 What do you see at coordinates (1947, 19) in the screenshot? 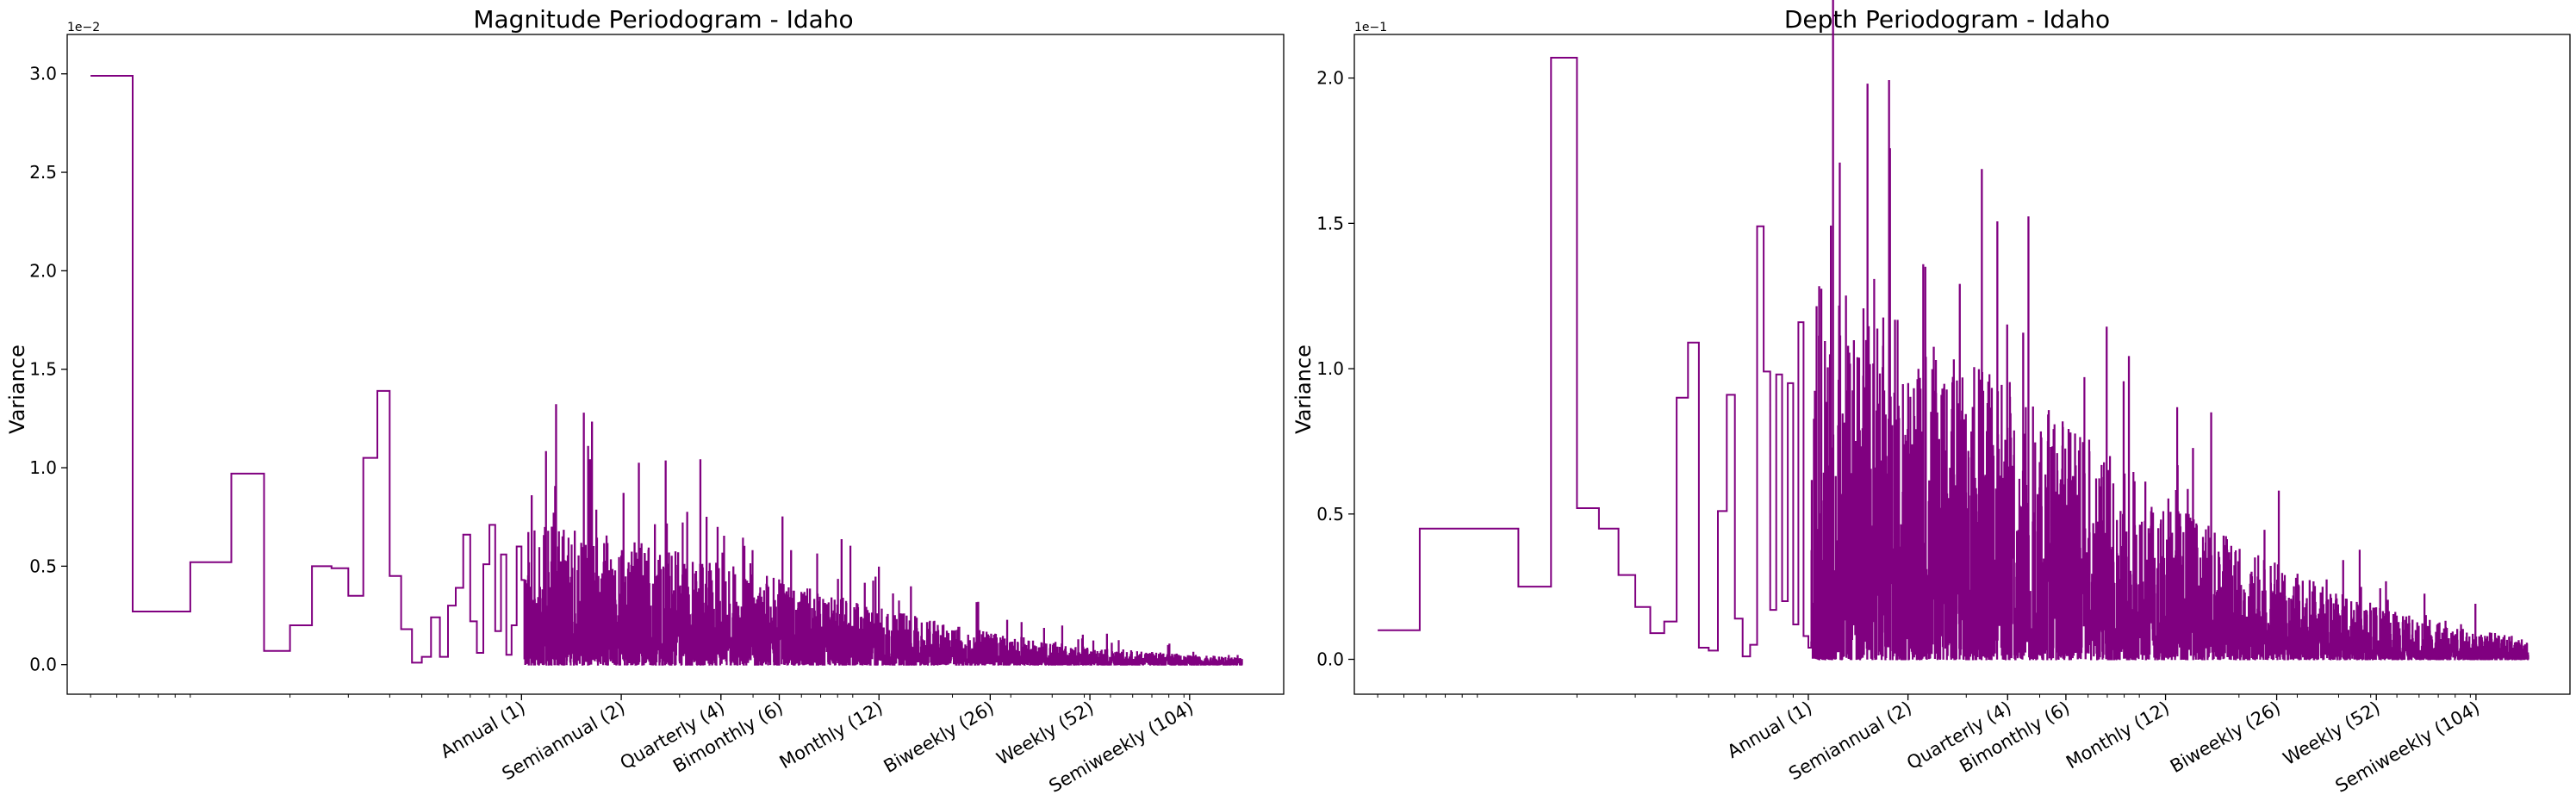
I see `chart-title: Depth Periodogram - Idaho` at bounding box center [1947, 19].